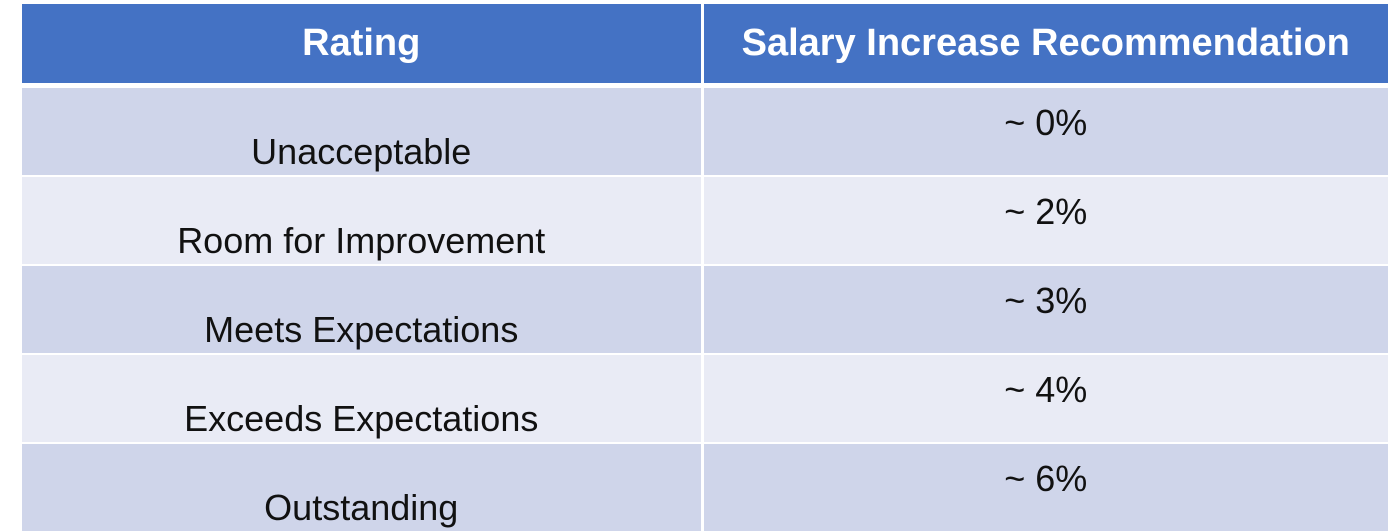  I want to click on rating-cell: Unacceptable, so click(362, 131).